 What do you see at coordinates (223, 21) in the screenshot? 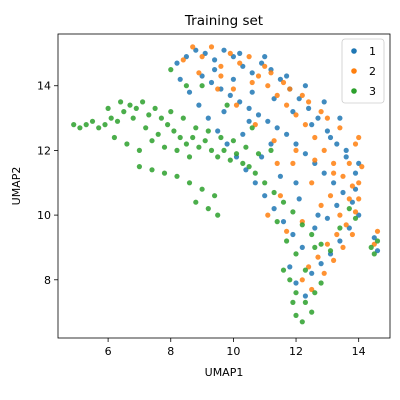
I see `chart-title: Training set` at bounding box center [223, 21].